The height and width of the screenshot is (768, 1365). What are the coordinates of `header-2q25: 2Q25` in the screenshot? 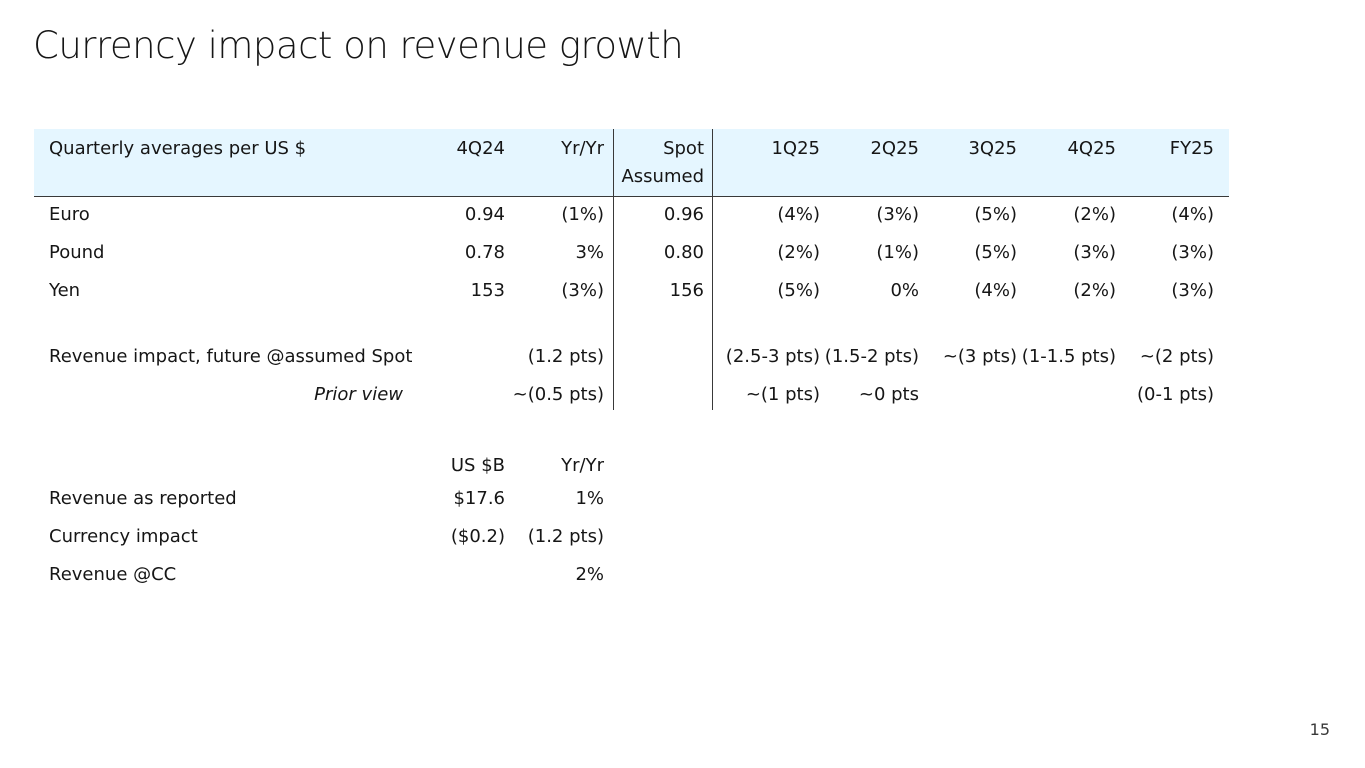 It's located at (894, 148).